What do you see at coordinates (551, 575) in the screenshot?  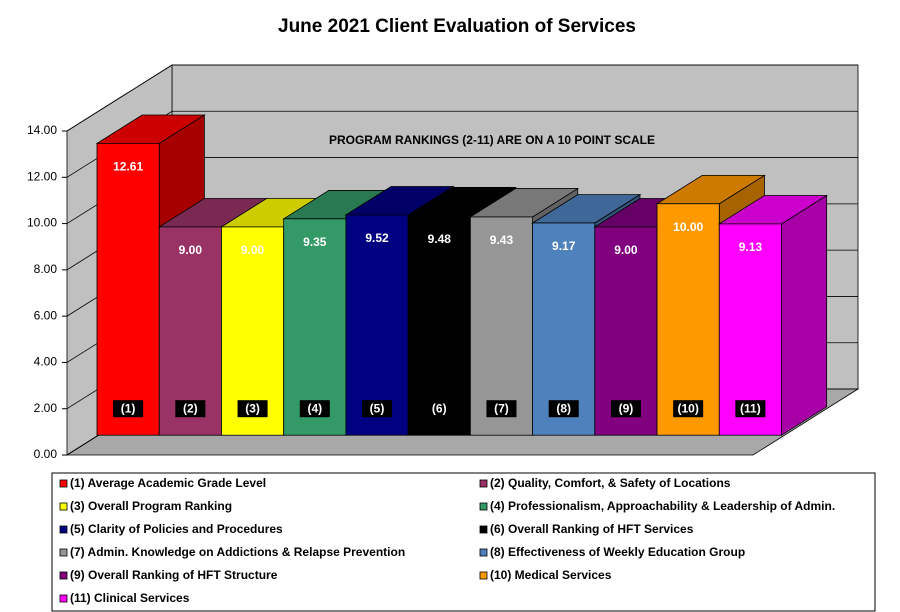 I see `legend-label: (10) Medical Services` at bounding box center [551, 575].